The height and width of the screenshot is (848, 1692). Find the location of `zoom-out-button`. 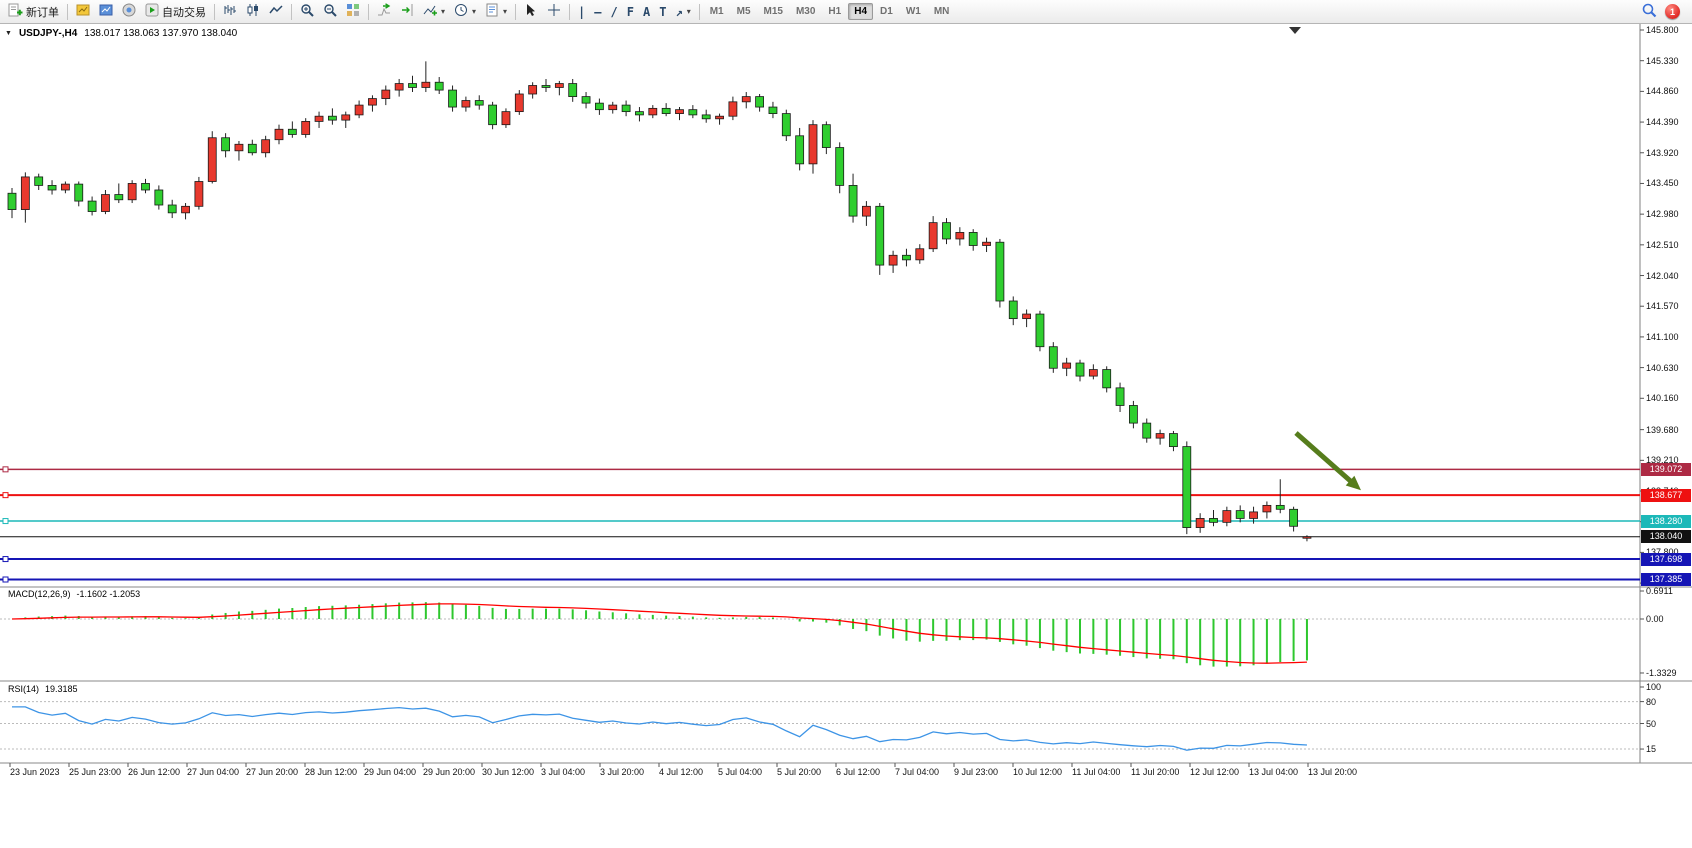

zoom-out-button is located at coordinates (330, 12).